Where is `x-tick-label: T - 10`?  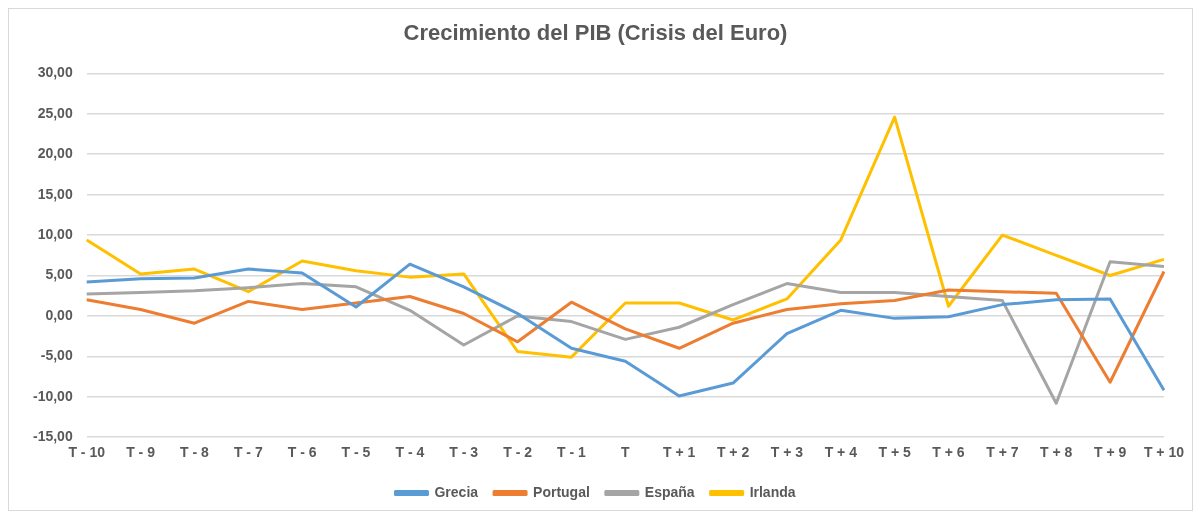 x-tick-label: T - 10 is located at coordinates (87, 452).